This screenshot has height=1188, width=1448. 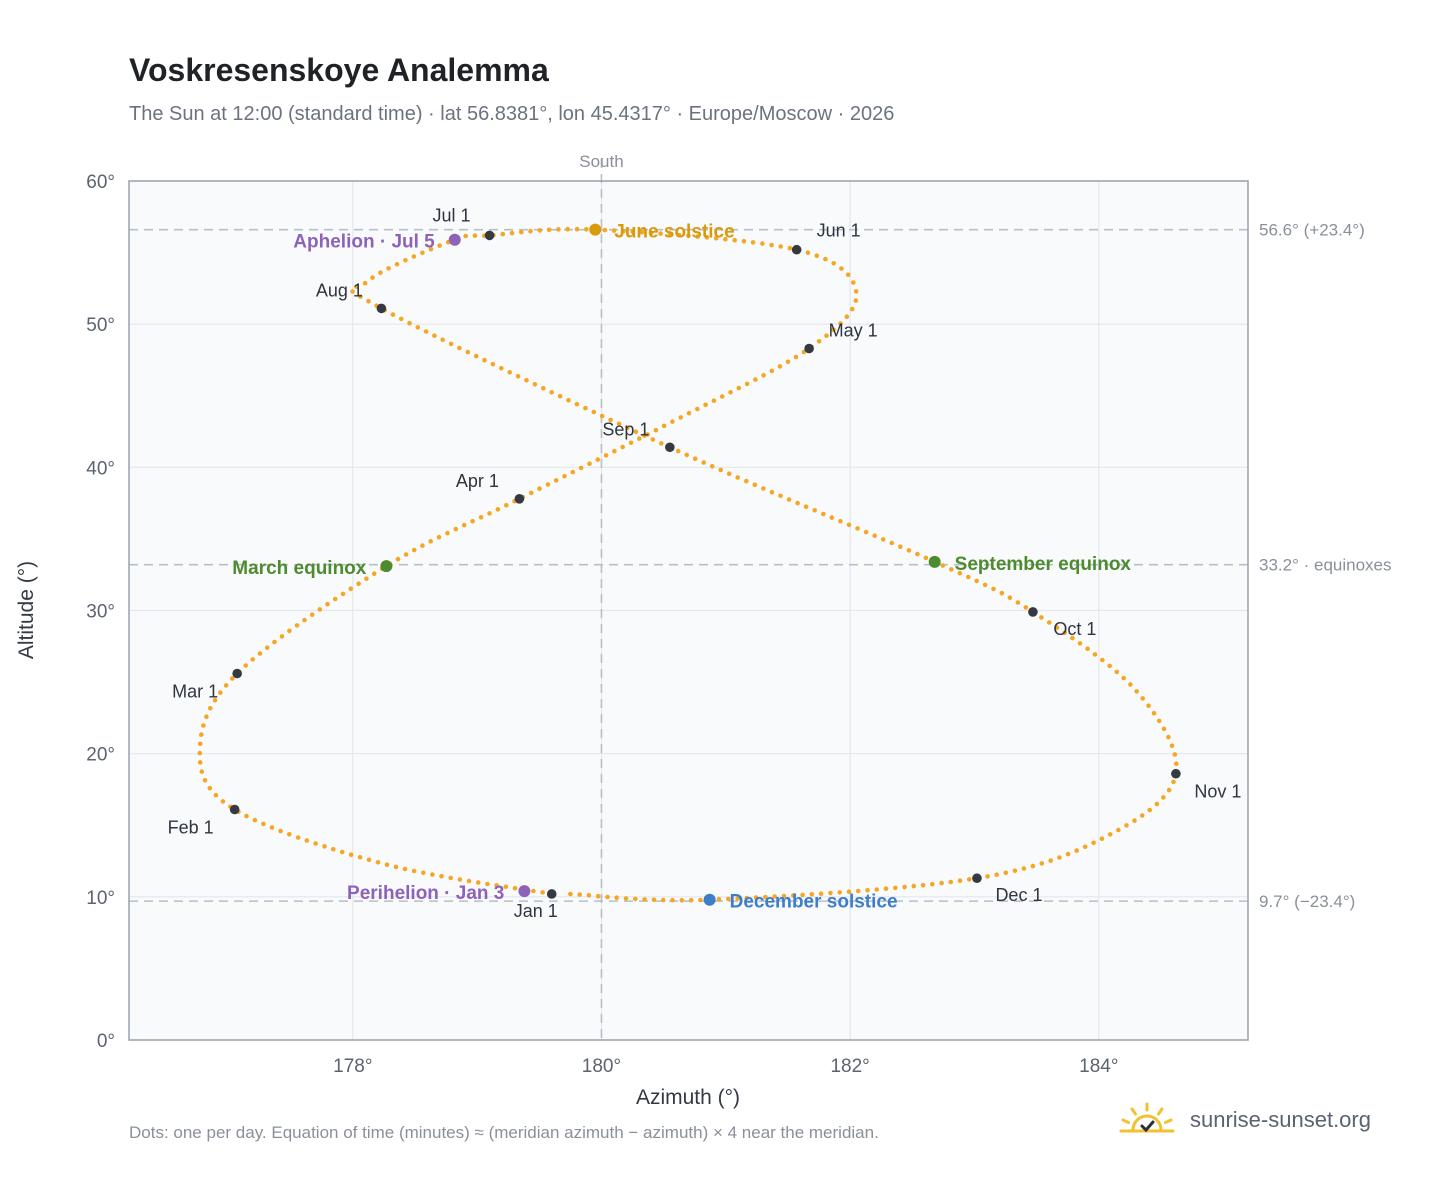 What do you see at coordinates (839, 231) in the screenshot?
I see `month-marker-label: Jun 1` at bounding box center [839, 231].